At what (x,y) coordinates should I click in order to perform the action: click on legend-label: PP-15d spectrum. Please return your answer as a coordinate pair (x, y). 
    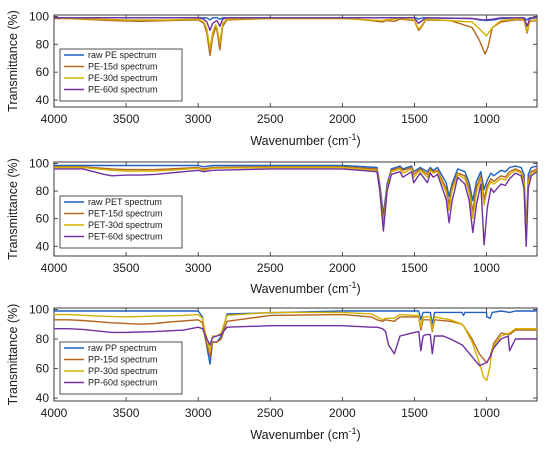
    Looking at the image, I should click on (123, 360).